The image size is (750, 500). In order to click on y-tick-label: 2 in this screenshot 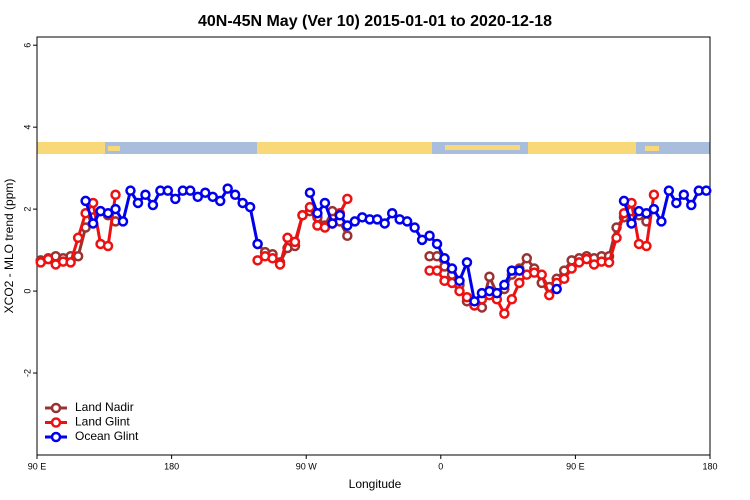, I will do `click(27, 209)`.